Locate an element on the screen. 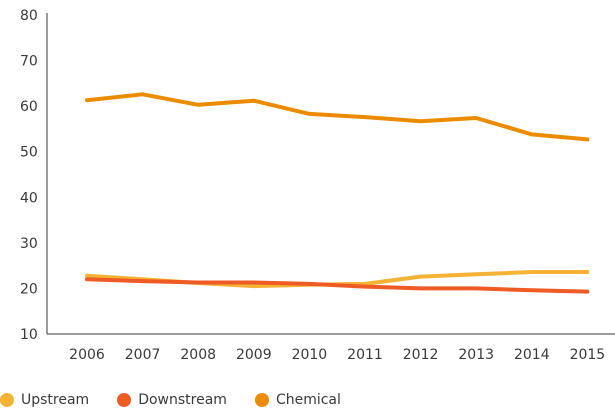 The image size is (615, 410). series-line-chemical is located at coordinates (337, 117).